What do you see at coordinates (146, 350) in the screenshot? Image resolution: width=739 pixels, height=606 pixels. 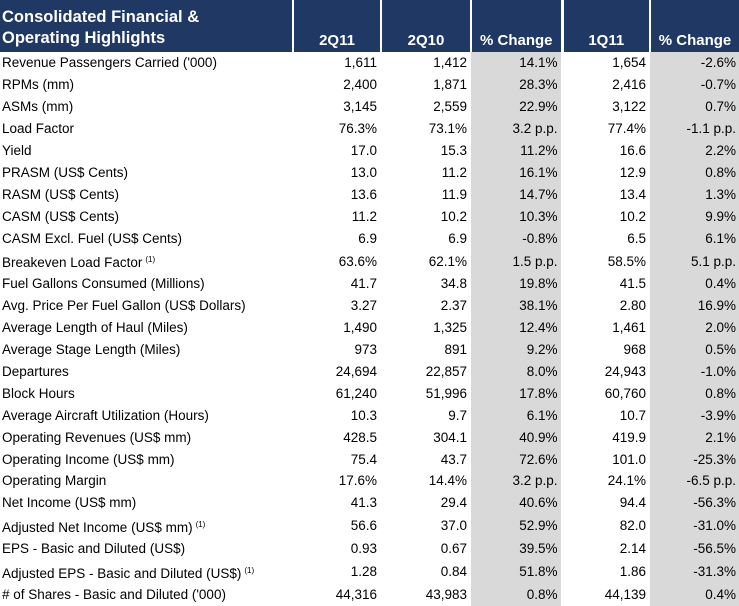 I see `row-label-cell: Average Stage Length (Miles)` at bounding box center [146, 350].